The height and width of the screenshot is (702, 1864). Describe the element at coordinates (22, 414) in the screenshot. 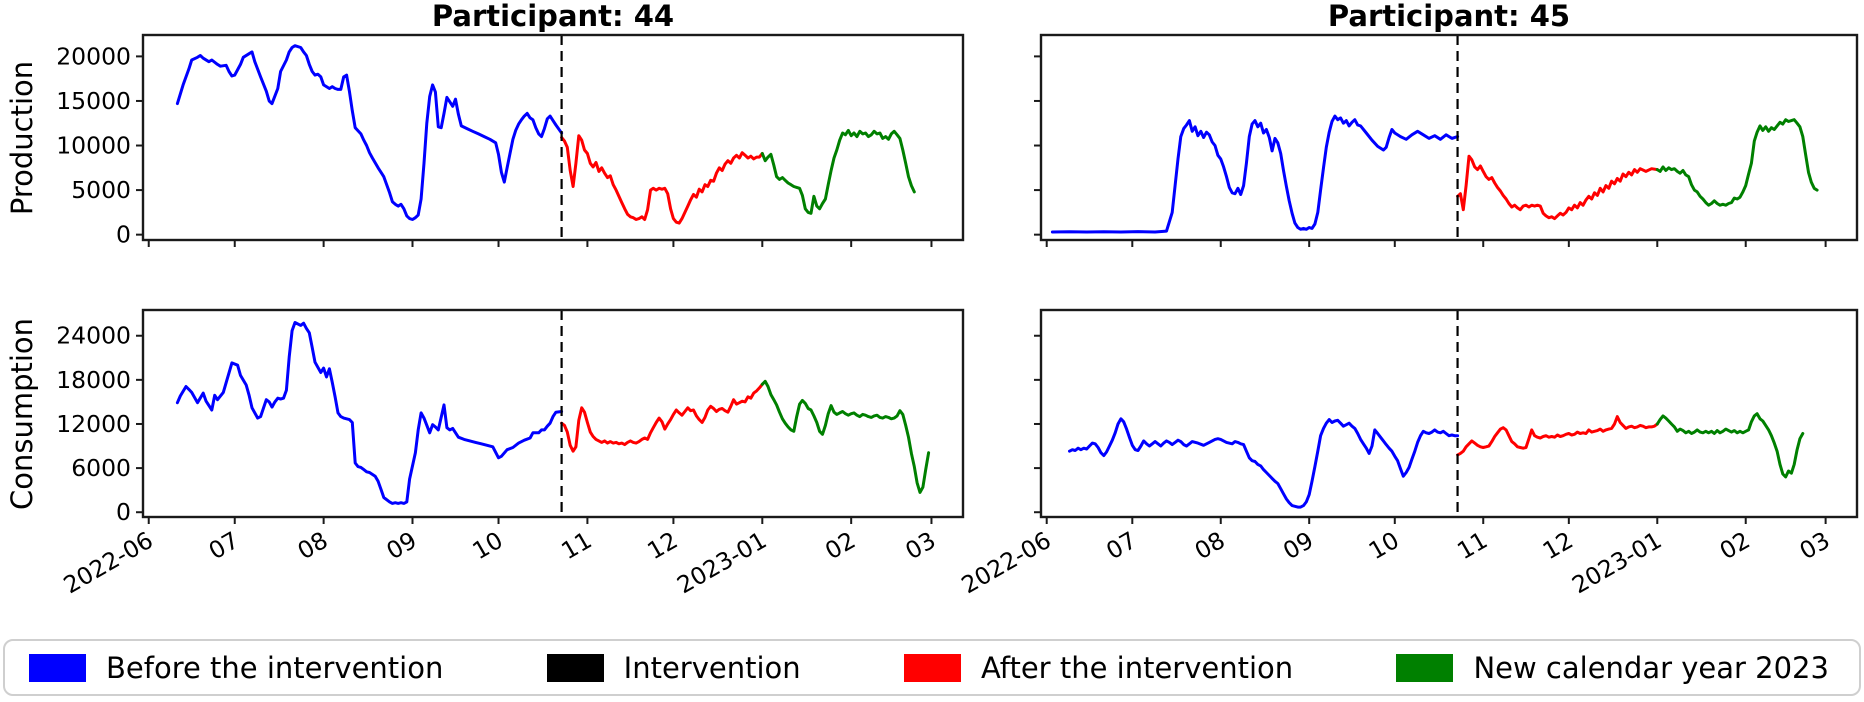

I see `y-axis-label-consumption: Consumption` at that location.